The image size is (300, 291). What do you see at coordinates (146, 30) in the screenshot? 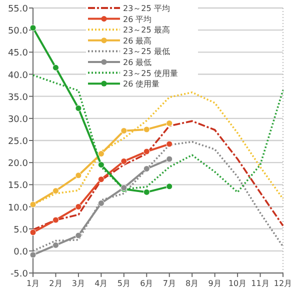
I see `legend-label: 23～25 最高` at bounding box center [146, 30].